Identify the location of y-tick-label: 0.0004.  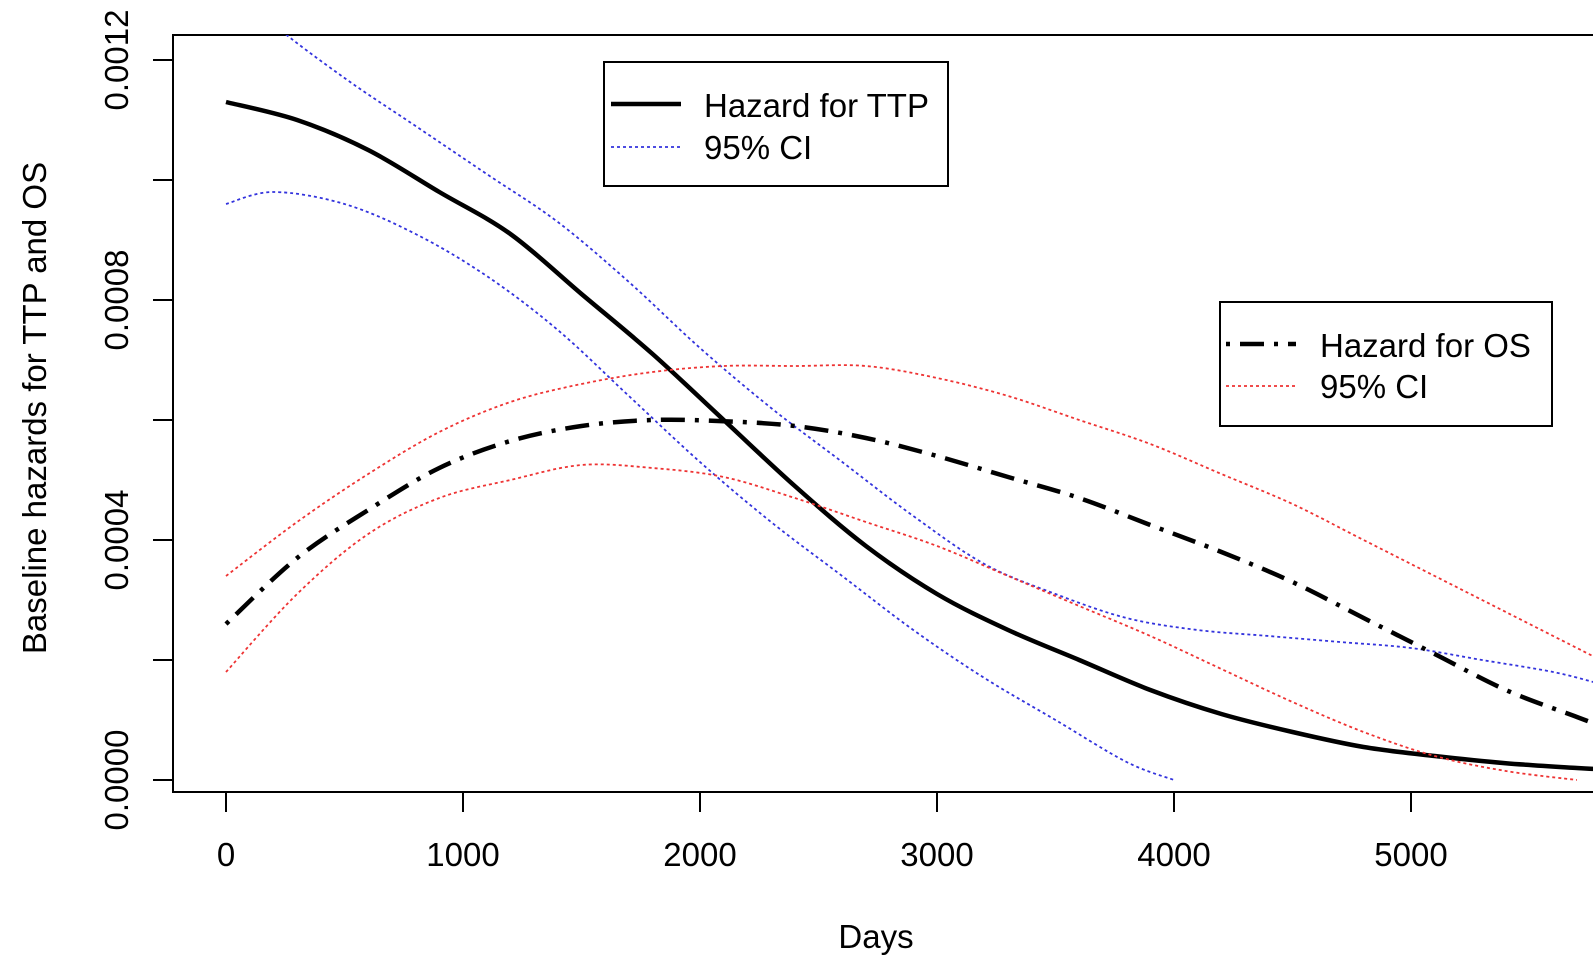
(116, 540).